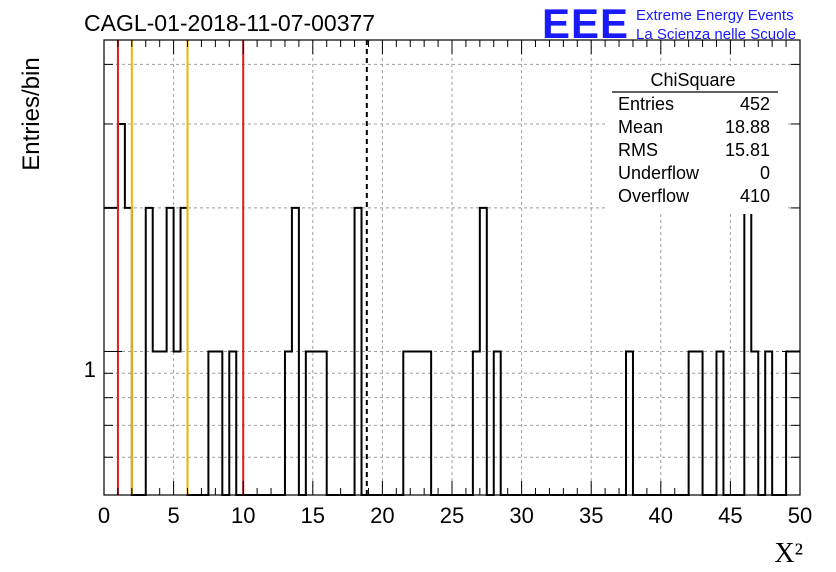  What do you see at coordinates (755, 104) in the screenshot?
I see `stats-row-value: 452` at bounding box center [755, 104].